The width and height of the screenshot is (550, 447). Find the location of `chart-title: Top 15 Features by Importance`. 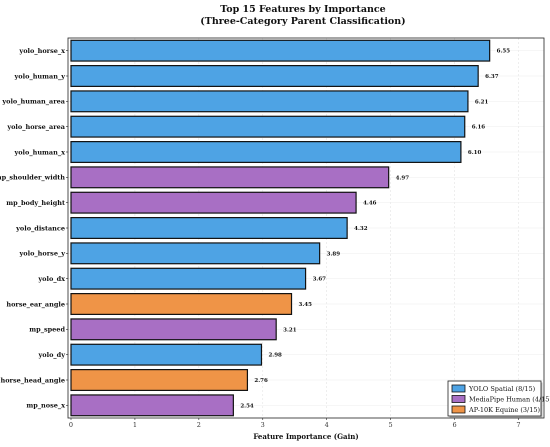

chart-title: Top 15 Features by Importance is located at coordinates (302, 9).